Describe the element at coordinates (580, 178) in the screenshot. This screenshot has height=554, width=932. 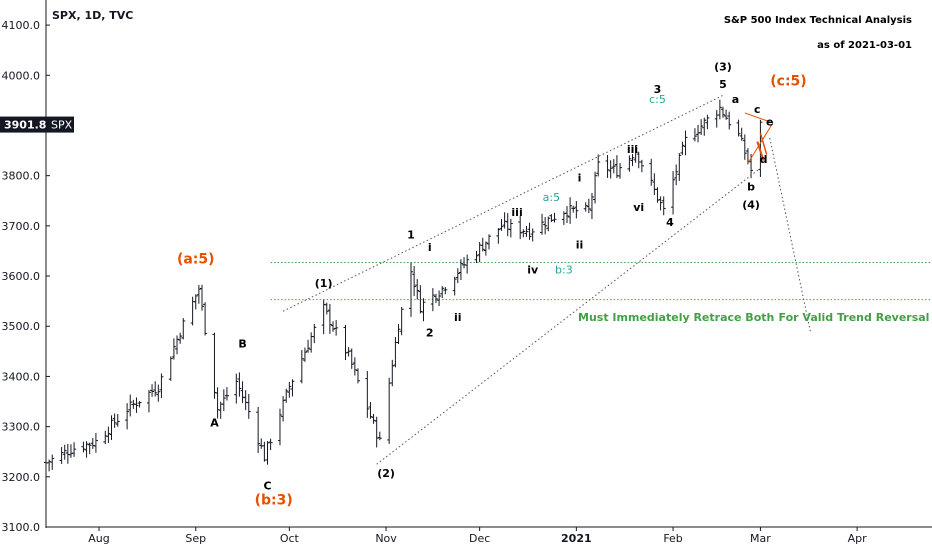
I see `wave-label: i` at that location.